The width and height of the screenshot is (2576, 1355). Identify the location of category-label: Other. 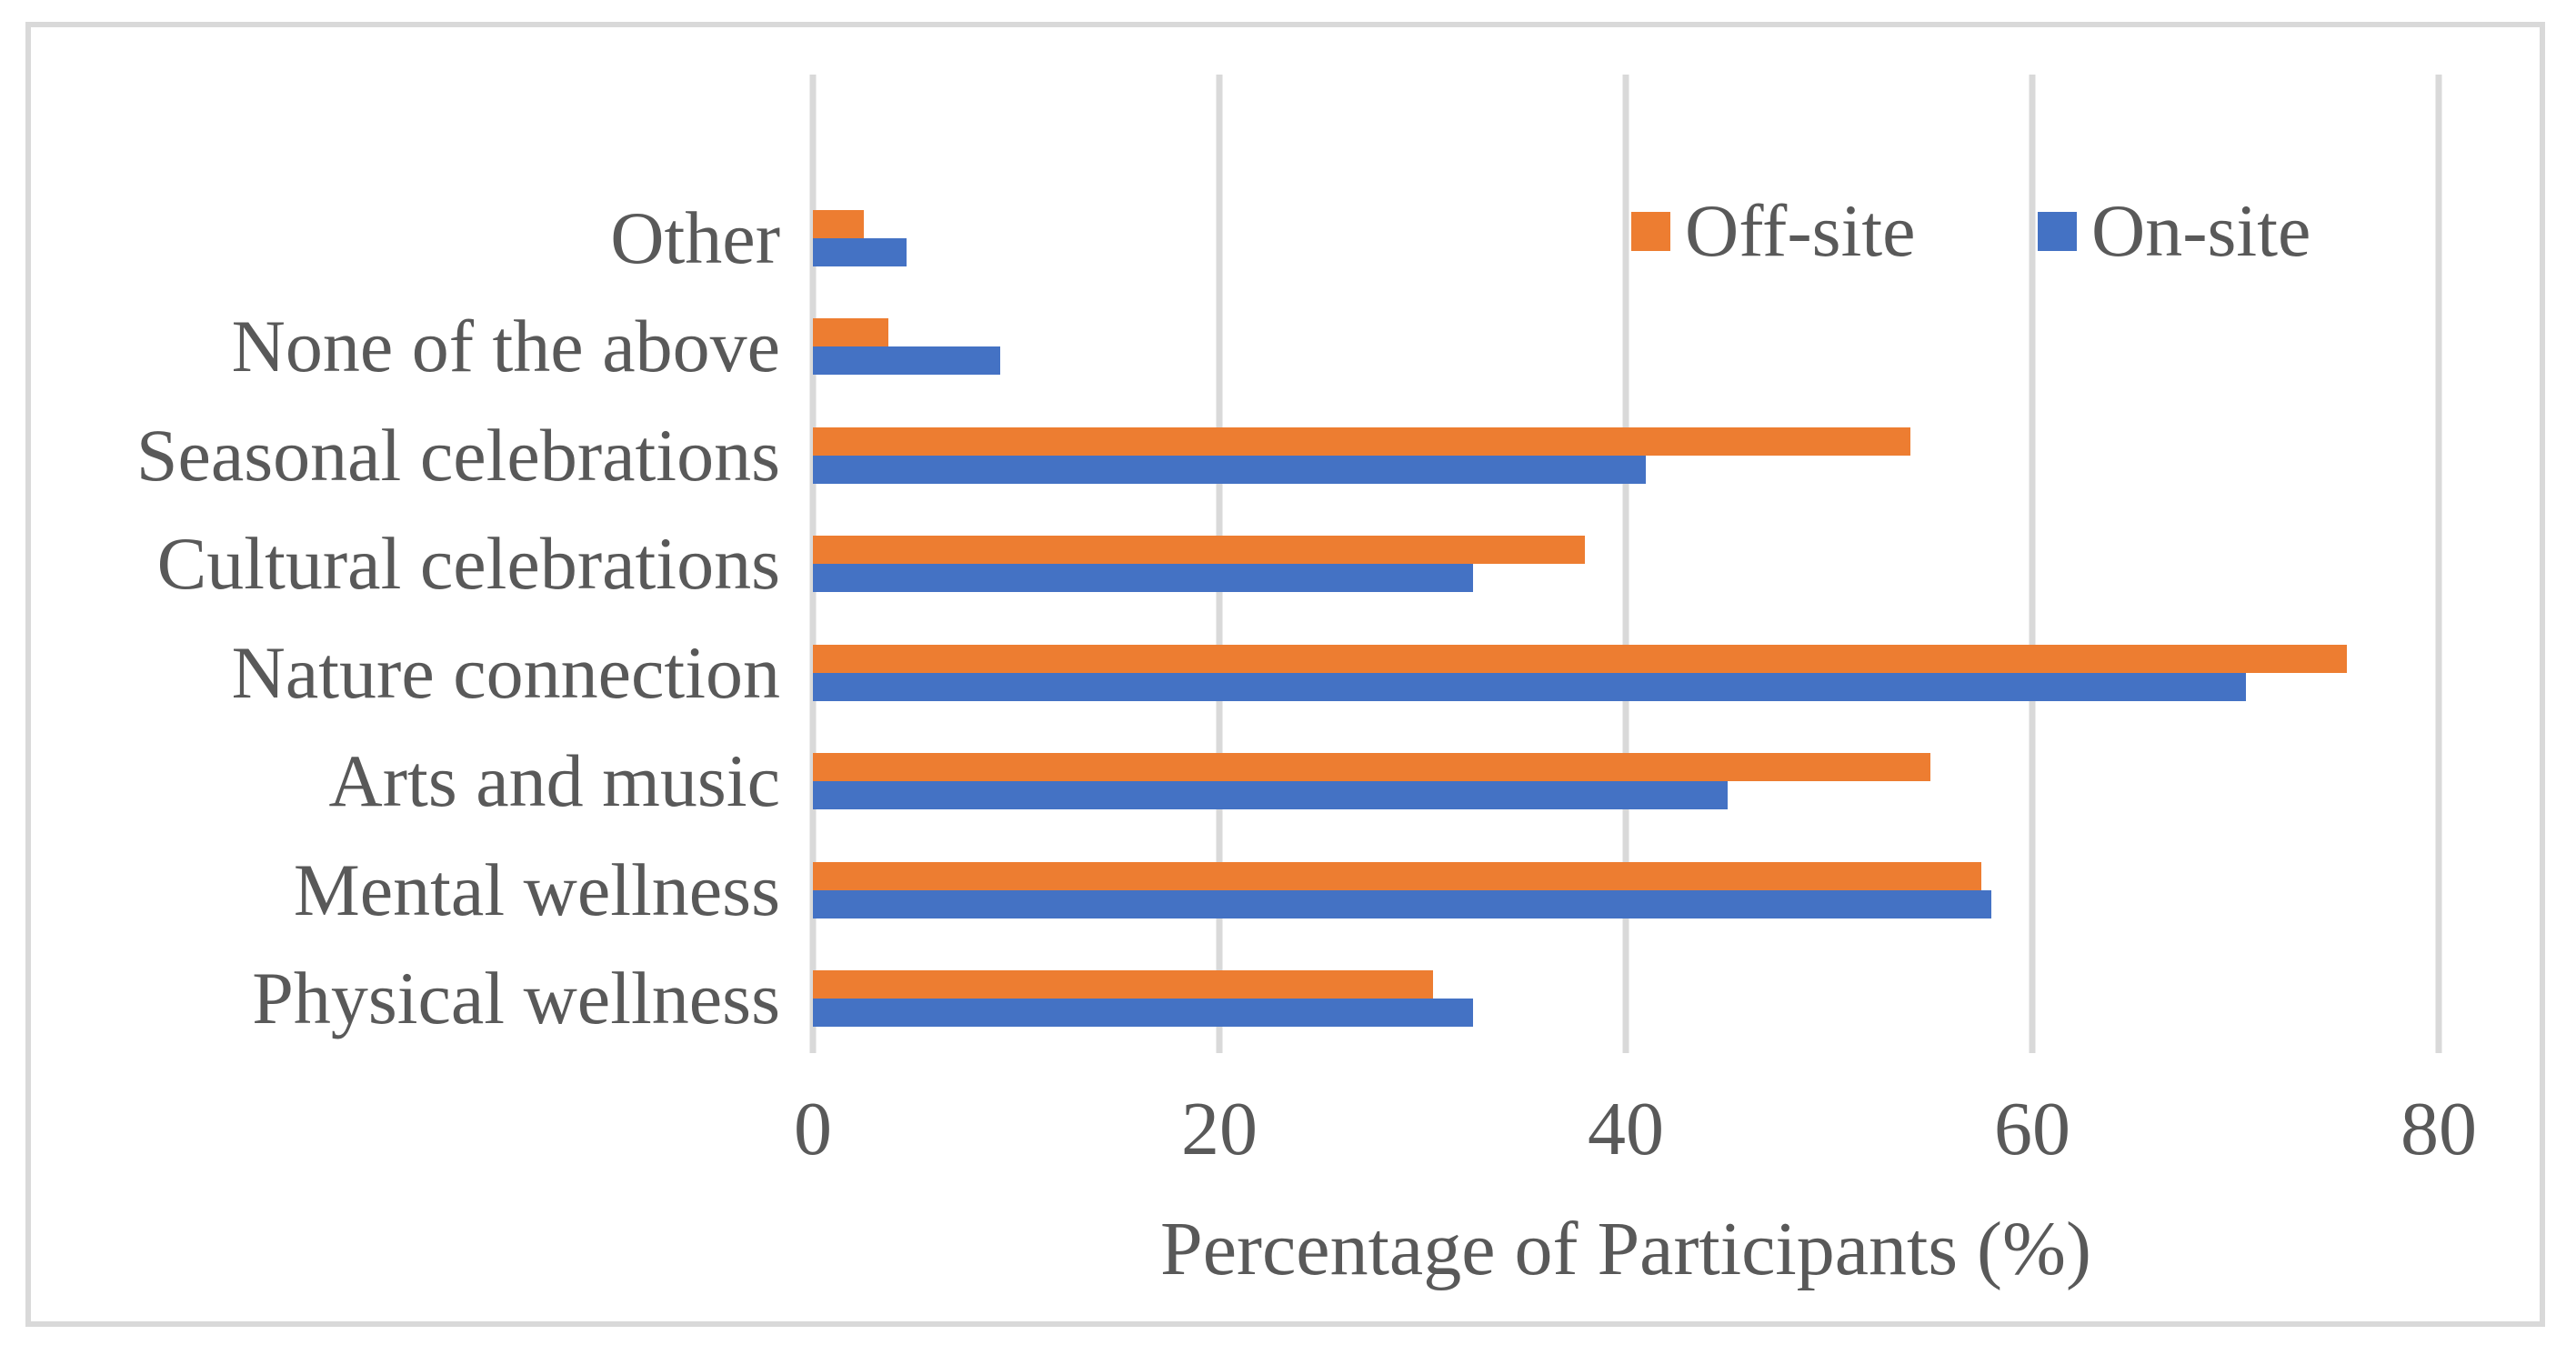
(695, 237).